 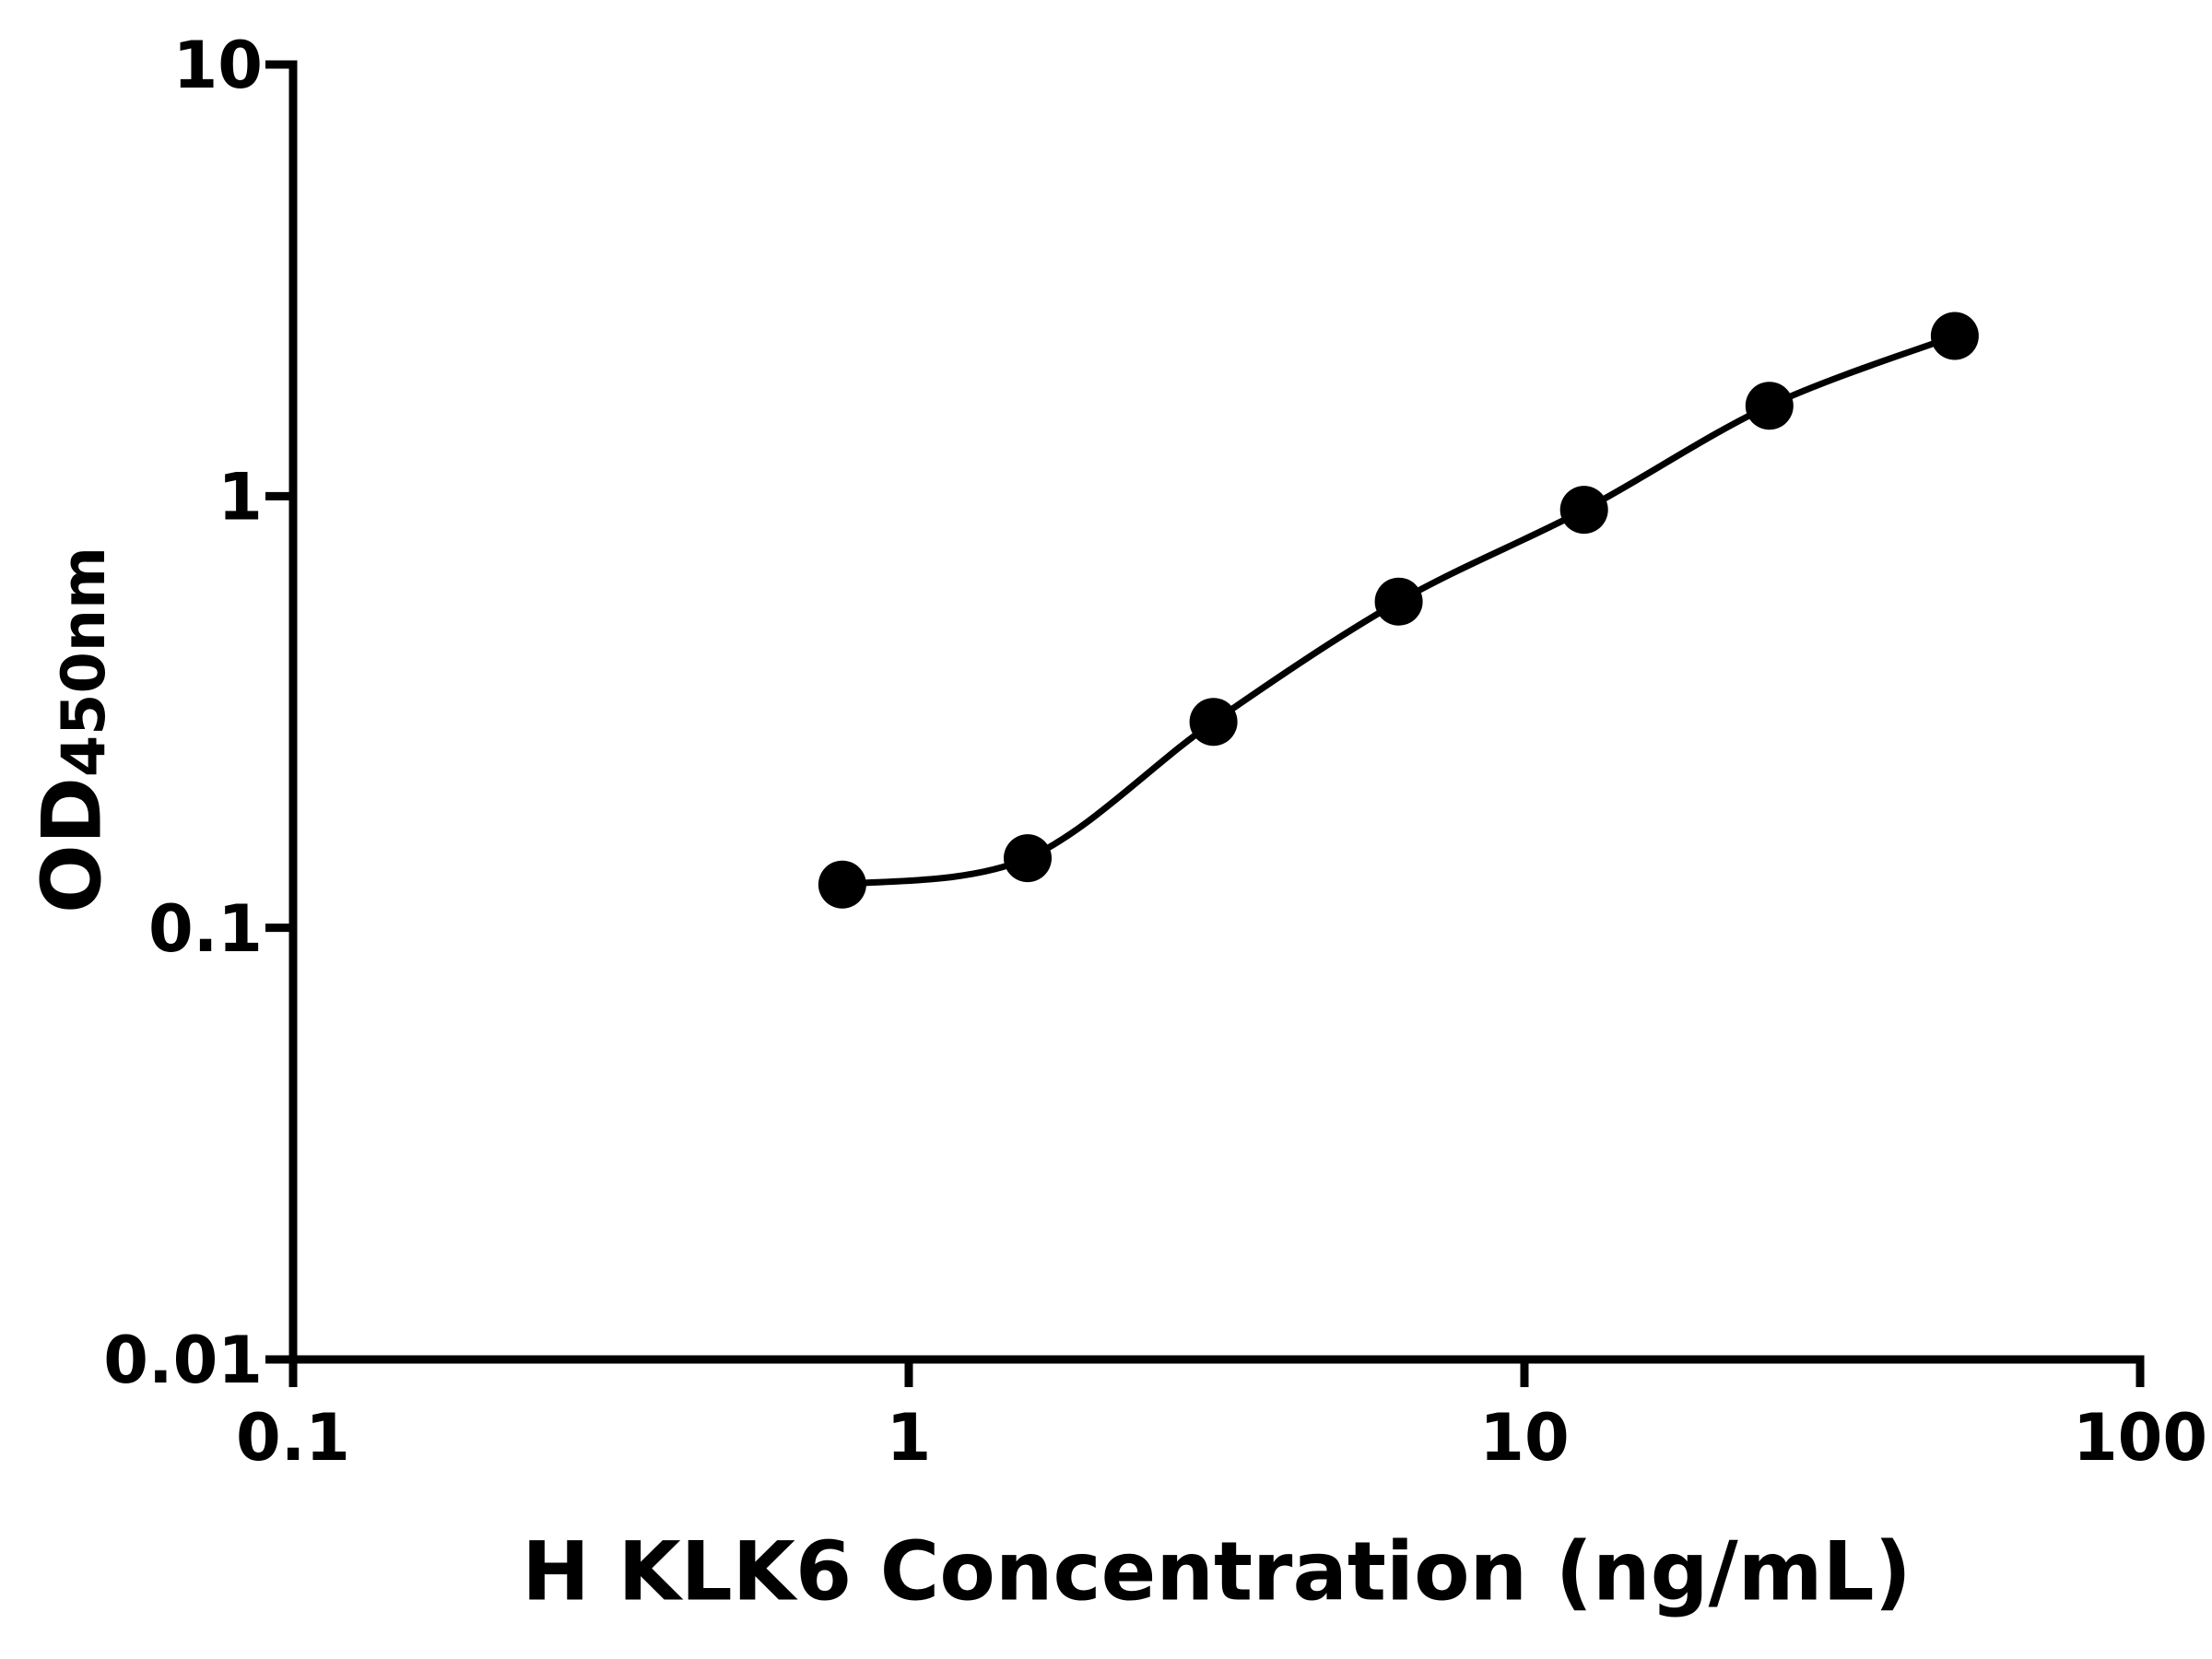 I want to click on y-tick-label: 0.1, so click(x=205, y=929).